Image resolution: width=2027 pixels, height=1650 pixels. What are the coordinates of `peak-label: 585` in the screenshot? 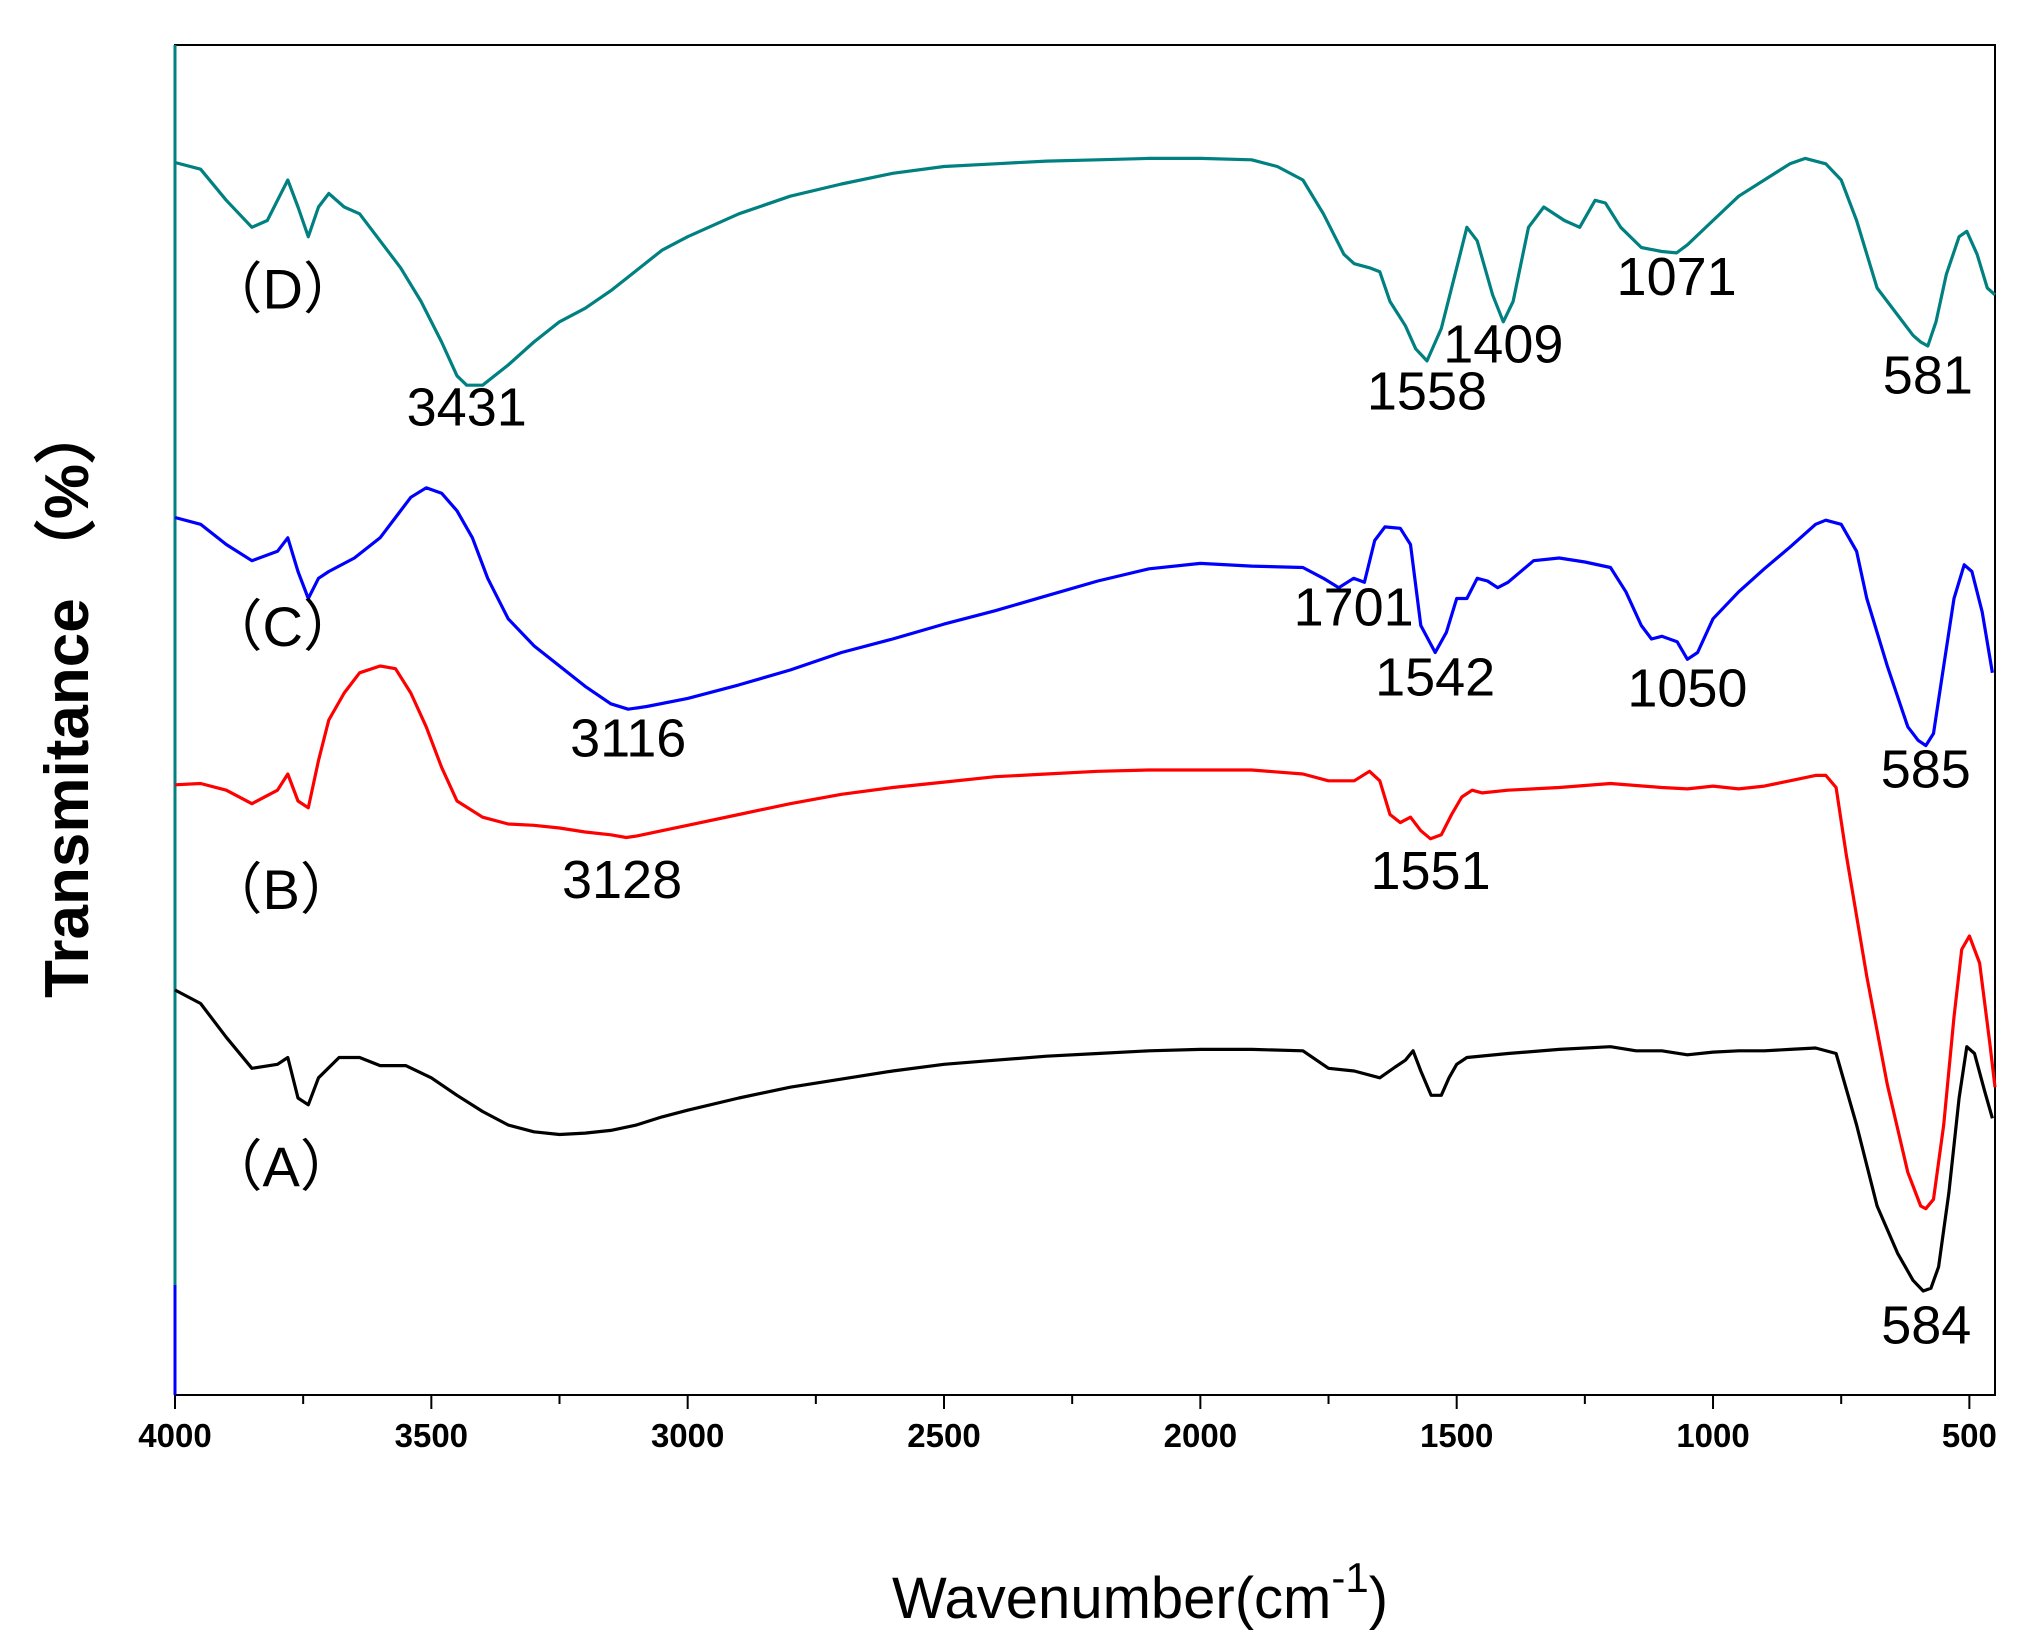 It's located at (1926, 770).